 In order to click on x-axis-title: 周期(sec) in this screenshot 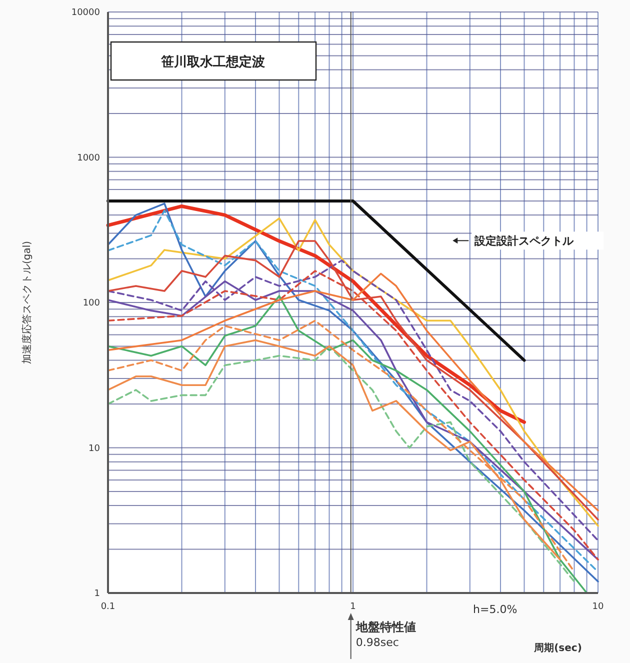, I will do `click(557, 648)`.